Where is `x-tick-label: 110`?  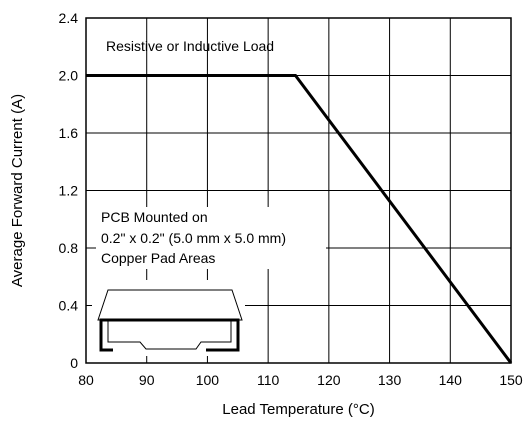
x-tick-label: 110 is located at coordinates (268, 380).